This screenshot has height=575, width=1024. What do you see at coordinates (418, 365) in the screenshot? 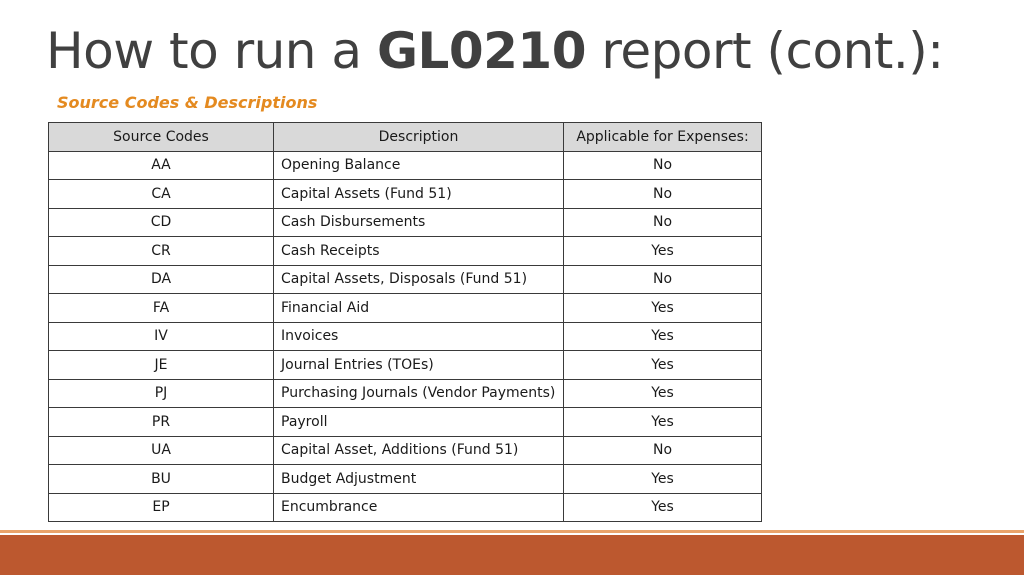
I see `description-cell: Journal Entries (TOEs)` at bounding box center [418, 365].